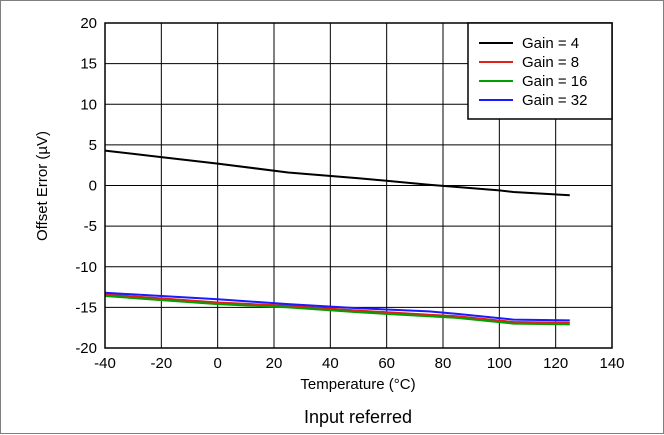 This screenshot has height=435, width=664. Describe the element at coordinates (105, 363) in the screenshot. I see `x-tick-label: -40` at that location.